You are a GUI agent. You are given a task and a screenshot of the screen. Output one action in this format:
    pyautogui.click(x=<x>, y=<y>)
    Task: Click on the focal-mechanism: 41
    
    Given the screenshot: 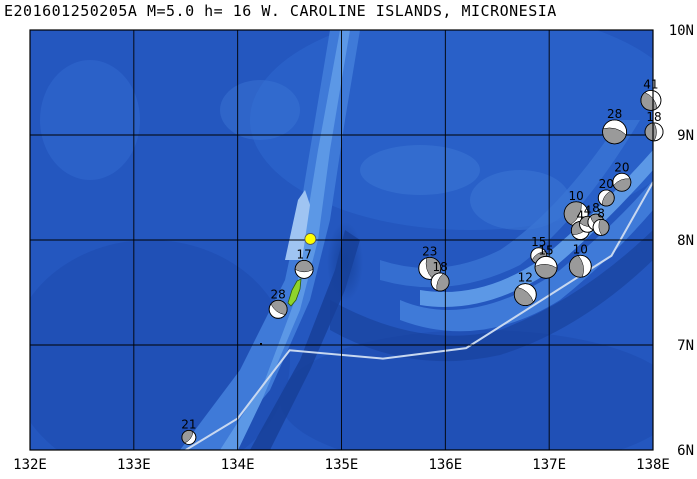 What is the action you would take?
    pyautogui.click(x=651, y=94)
    